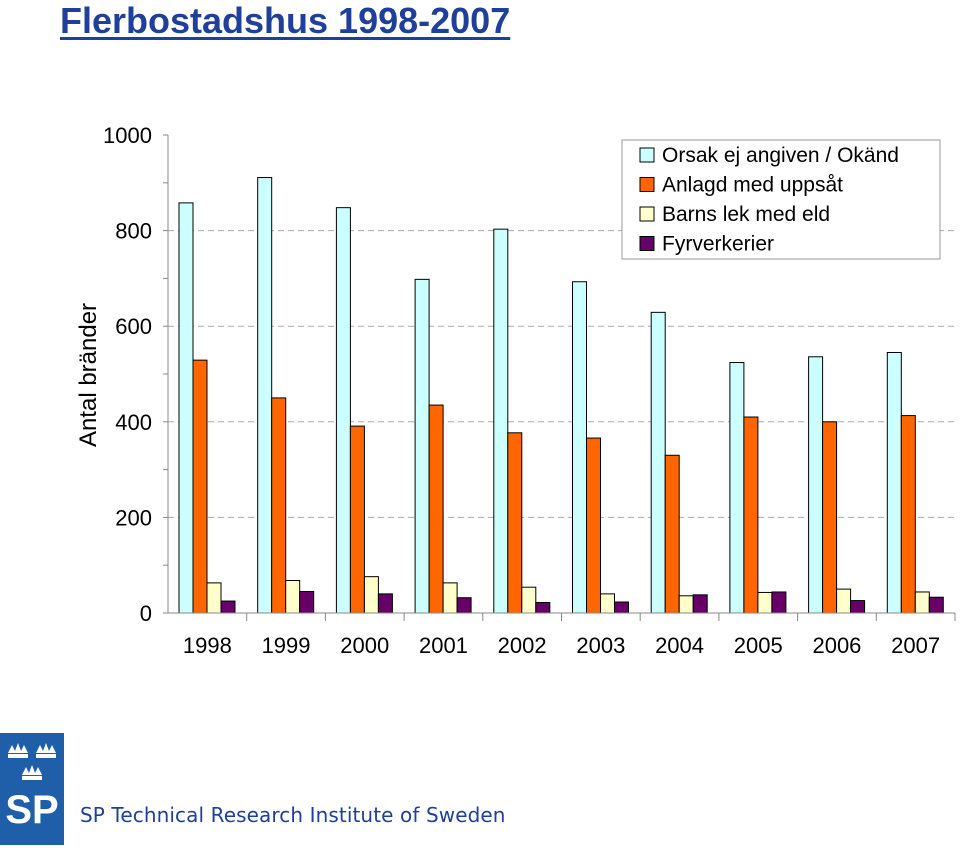 The width and height of the screenshot is (960, 849). Describe the element at coordinates (364, 645) in the screenshot. I see `x-tick-label-2000: 2000` at that location.